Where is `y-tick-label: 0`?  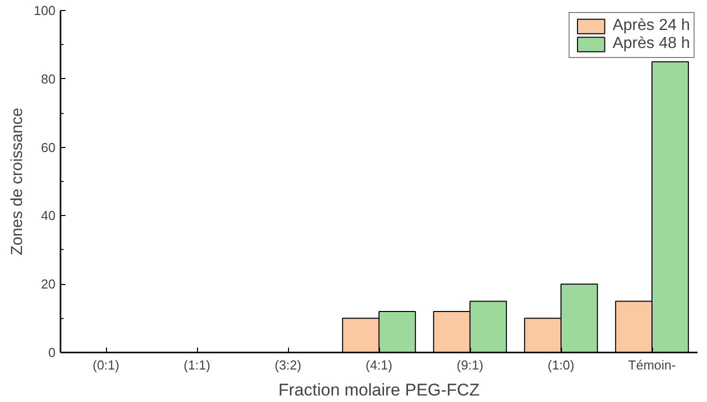 y-tick-label: 0 is located at coordinates (52, 352).